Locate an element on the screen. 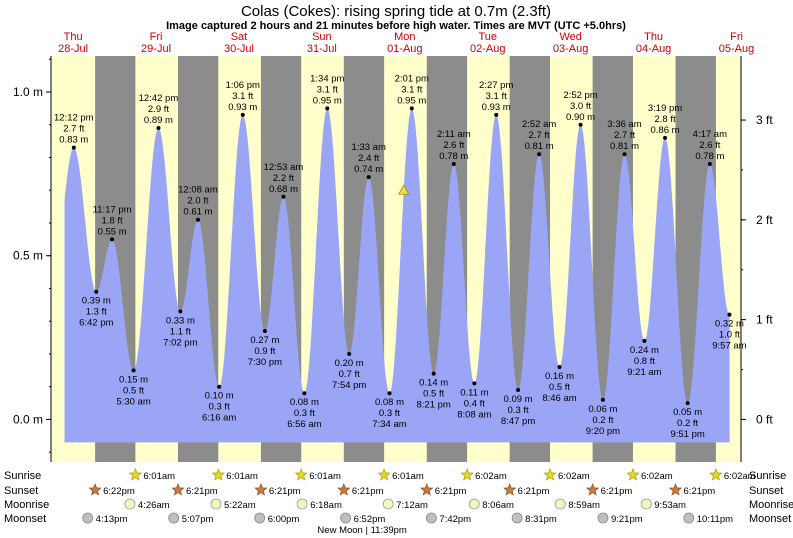 The height and width of the screenshot is (538, 793). y-tick-label-left: 0.0 m is located at coordinates (28, 419).